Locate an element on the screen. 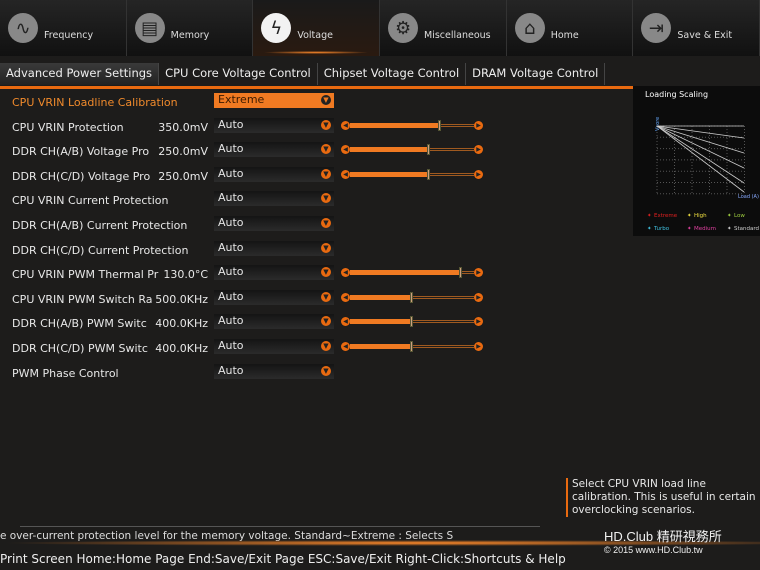  setting-row: DDR CH(A/B) PWM Switc 400.0KHz Auto ▼ ◀ ▶ is located at coordinates (252, 324).